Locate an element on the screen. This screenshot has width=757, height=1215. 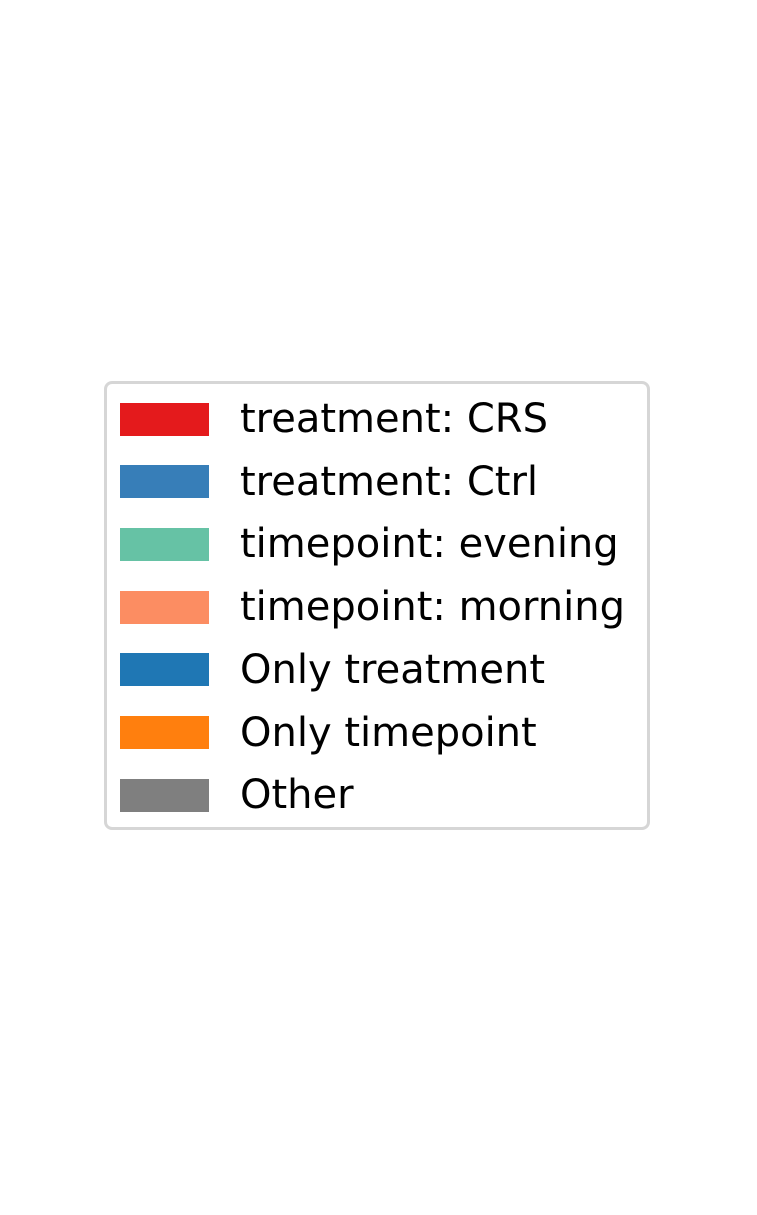
legend-entry: treatment: CRS is located at coordinates (334, 419).